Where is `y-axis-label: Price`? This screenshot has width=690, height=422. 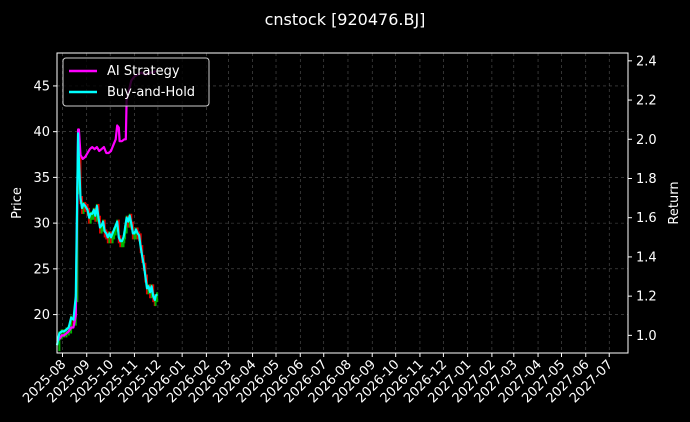
y-axis-label: Price is located at coordinates (17, 203).